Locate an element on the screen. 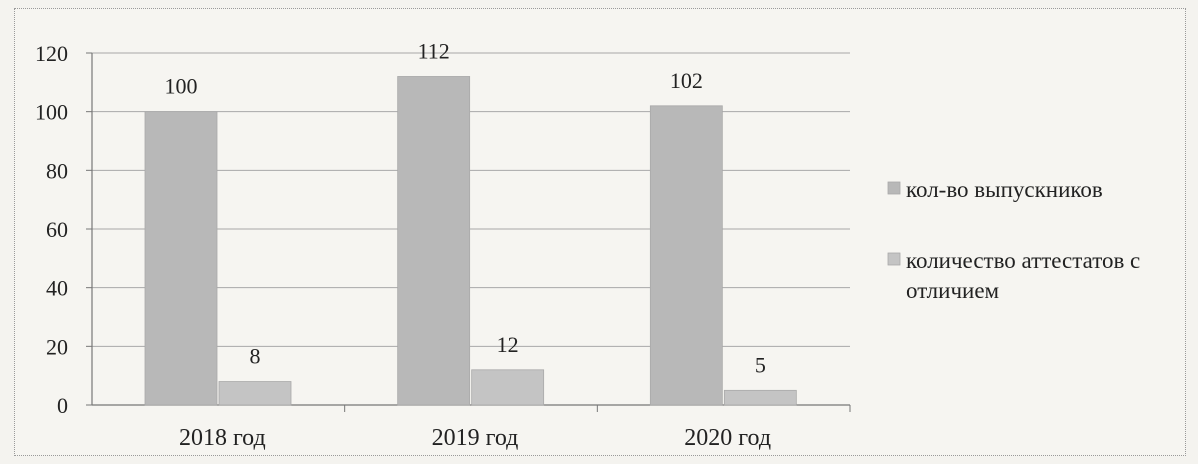  y-tick-label: 80 is located at coordinates (57, 170).